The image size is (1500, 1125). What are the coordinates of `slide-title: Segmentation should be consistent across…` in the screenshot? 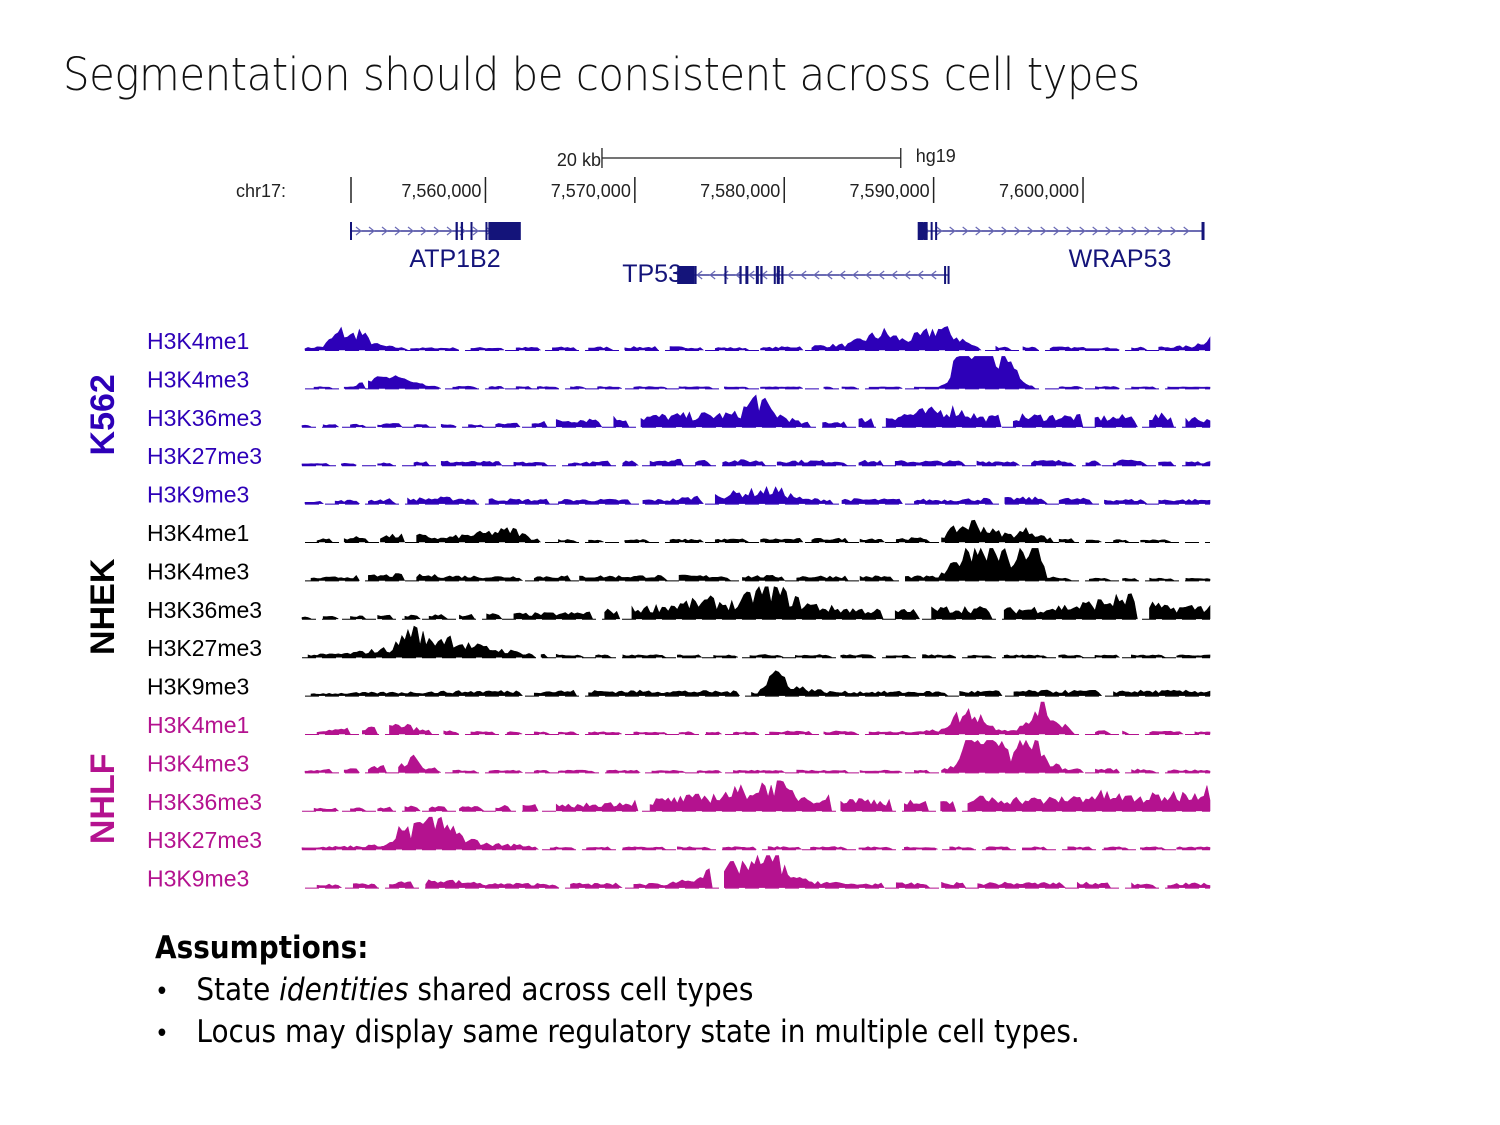 It's located at (601, 74).